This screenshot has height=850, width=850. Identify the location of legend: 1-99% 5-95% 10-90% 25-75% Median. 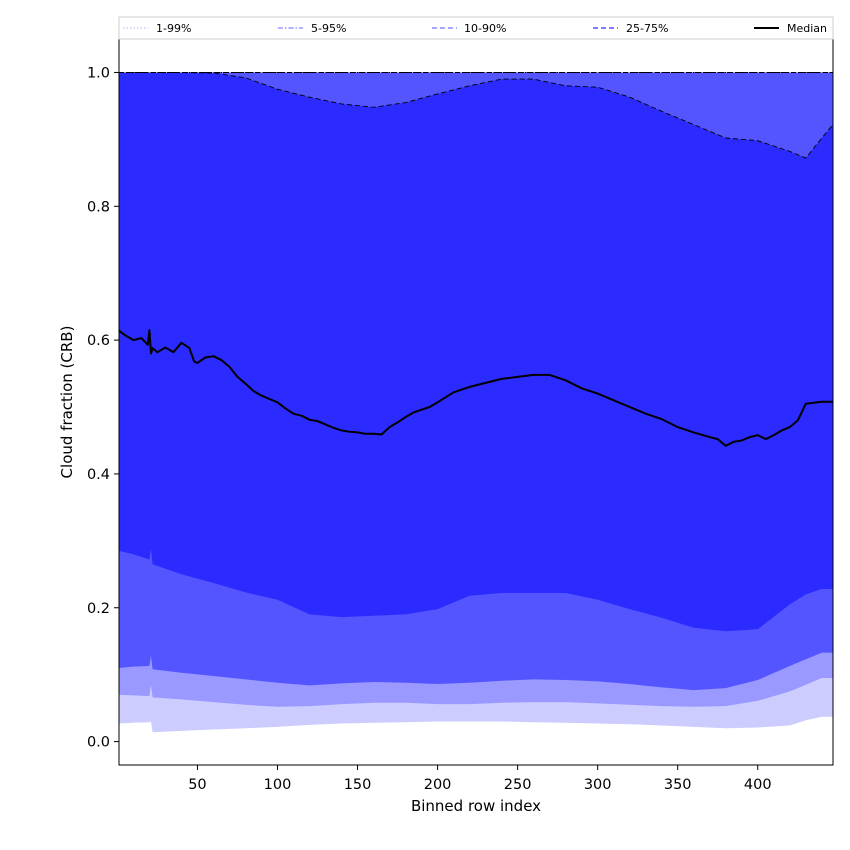
(476, 28).